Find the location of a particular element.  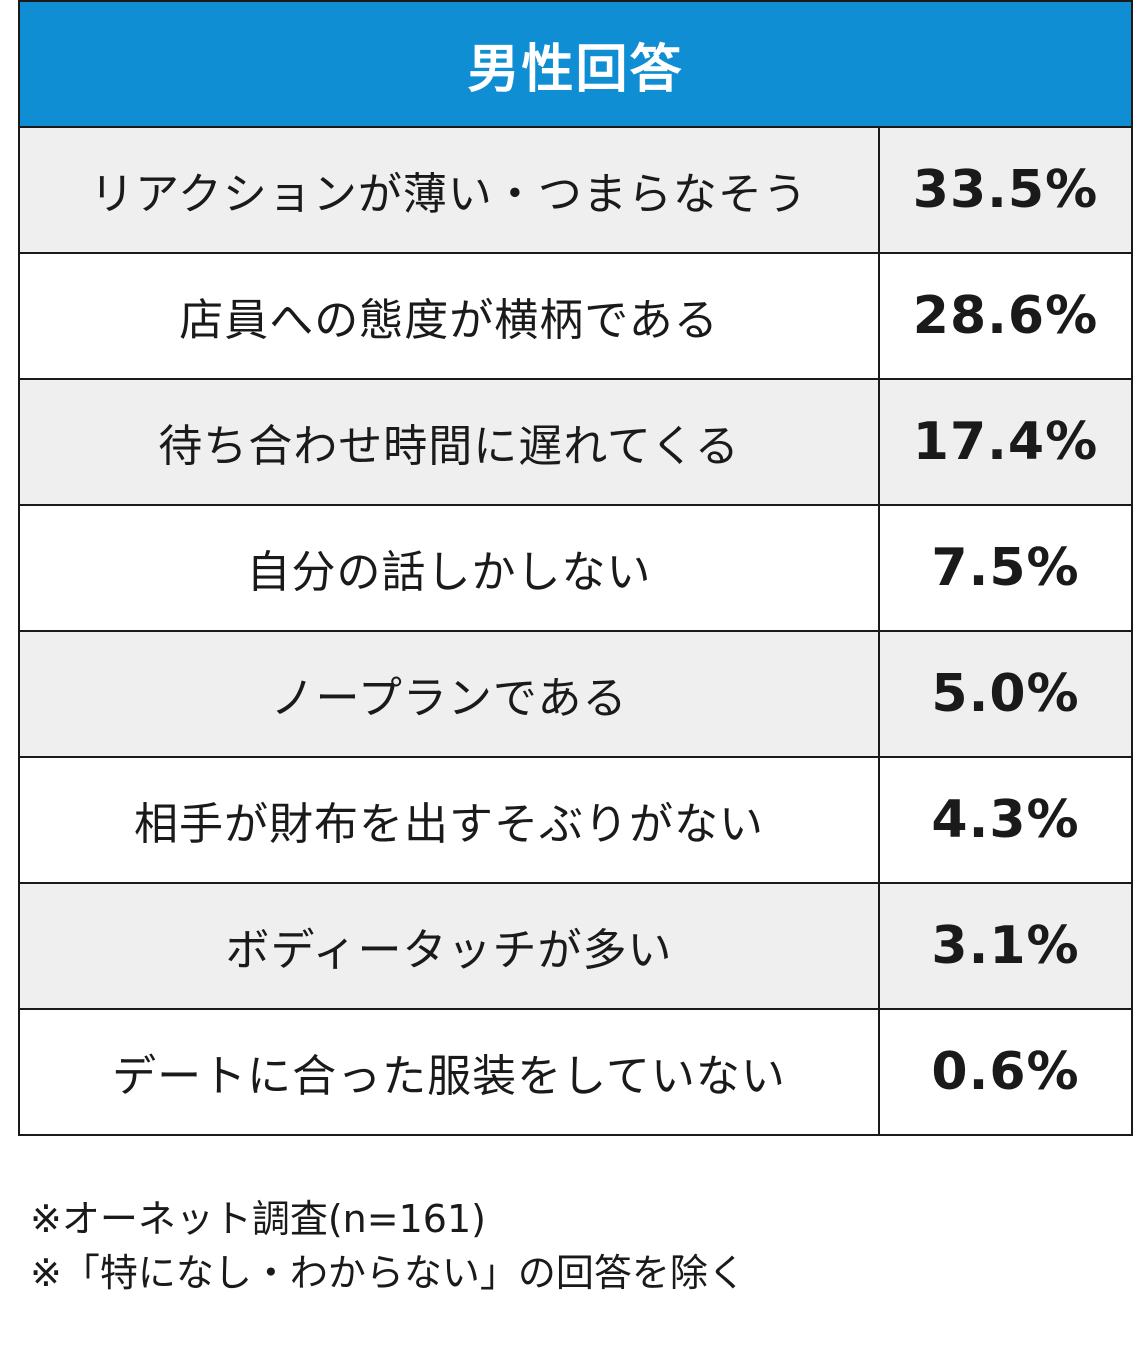

row-value: 33.5% is located at coordinates (1005, 190).